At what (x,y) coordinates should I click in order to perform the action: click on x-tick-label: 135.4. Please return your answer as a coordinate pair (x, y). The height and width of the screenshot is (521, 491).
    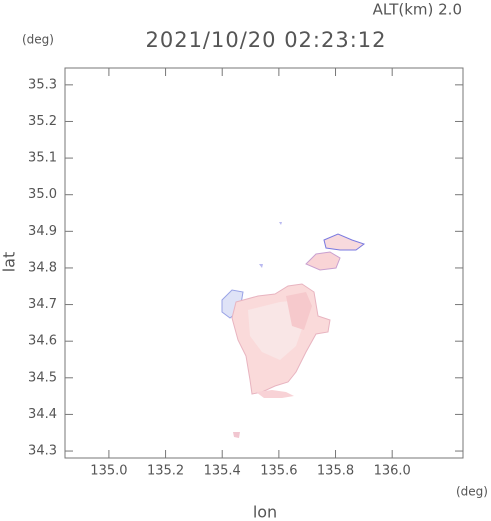
    Looking at the image, I should click on (222, 471).